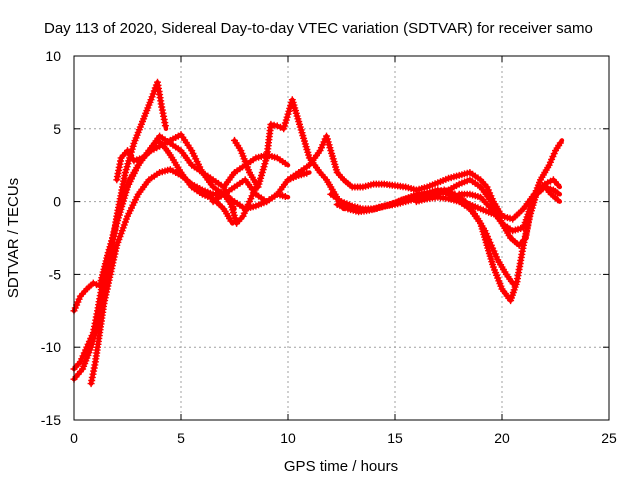 The image size is (640, 480). Describe the element at coordinates (51, 420) in the screenshot. I see `y-tick-label: -15` at that location.